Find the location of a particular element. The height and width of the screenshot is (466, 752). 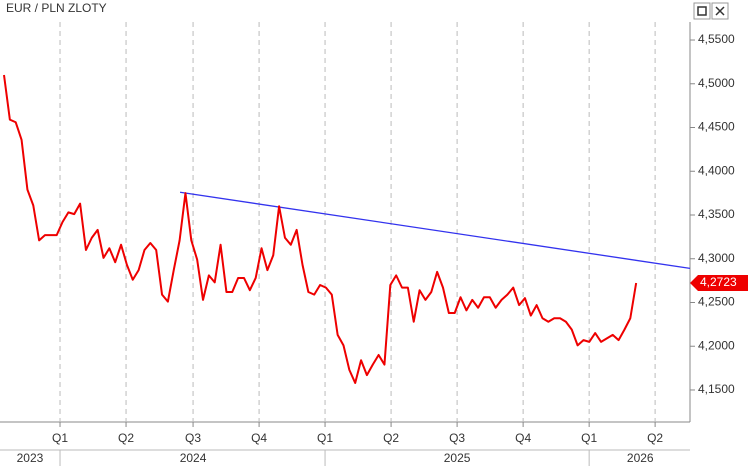

y-tick-label: 4,4500 is located at coordinates (716, 127).